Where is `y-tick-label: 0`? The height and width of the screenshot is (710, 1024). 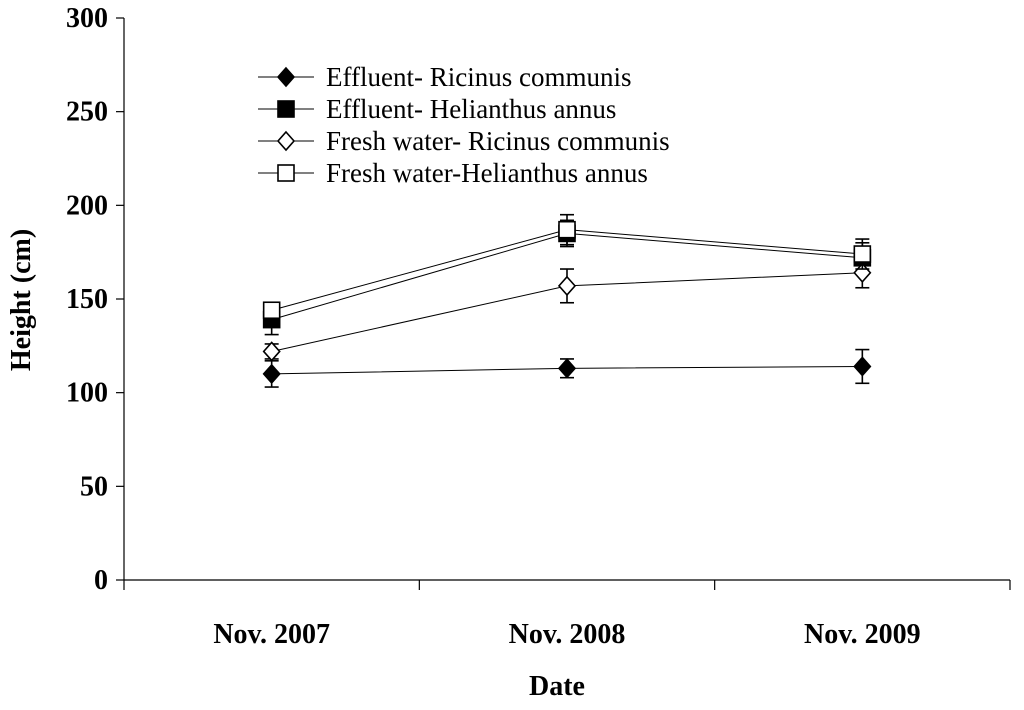 y-tick-label: 0 is located at coordinates (101, 580).